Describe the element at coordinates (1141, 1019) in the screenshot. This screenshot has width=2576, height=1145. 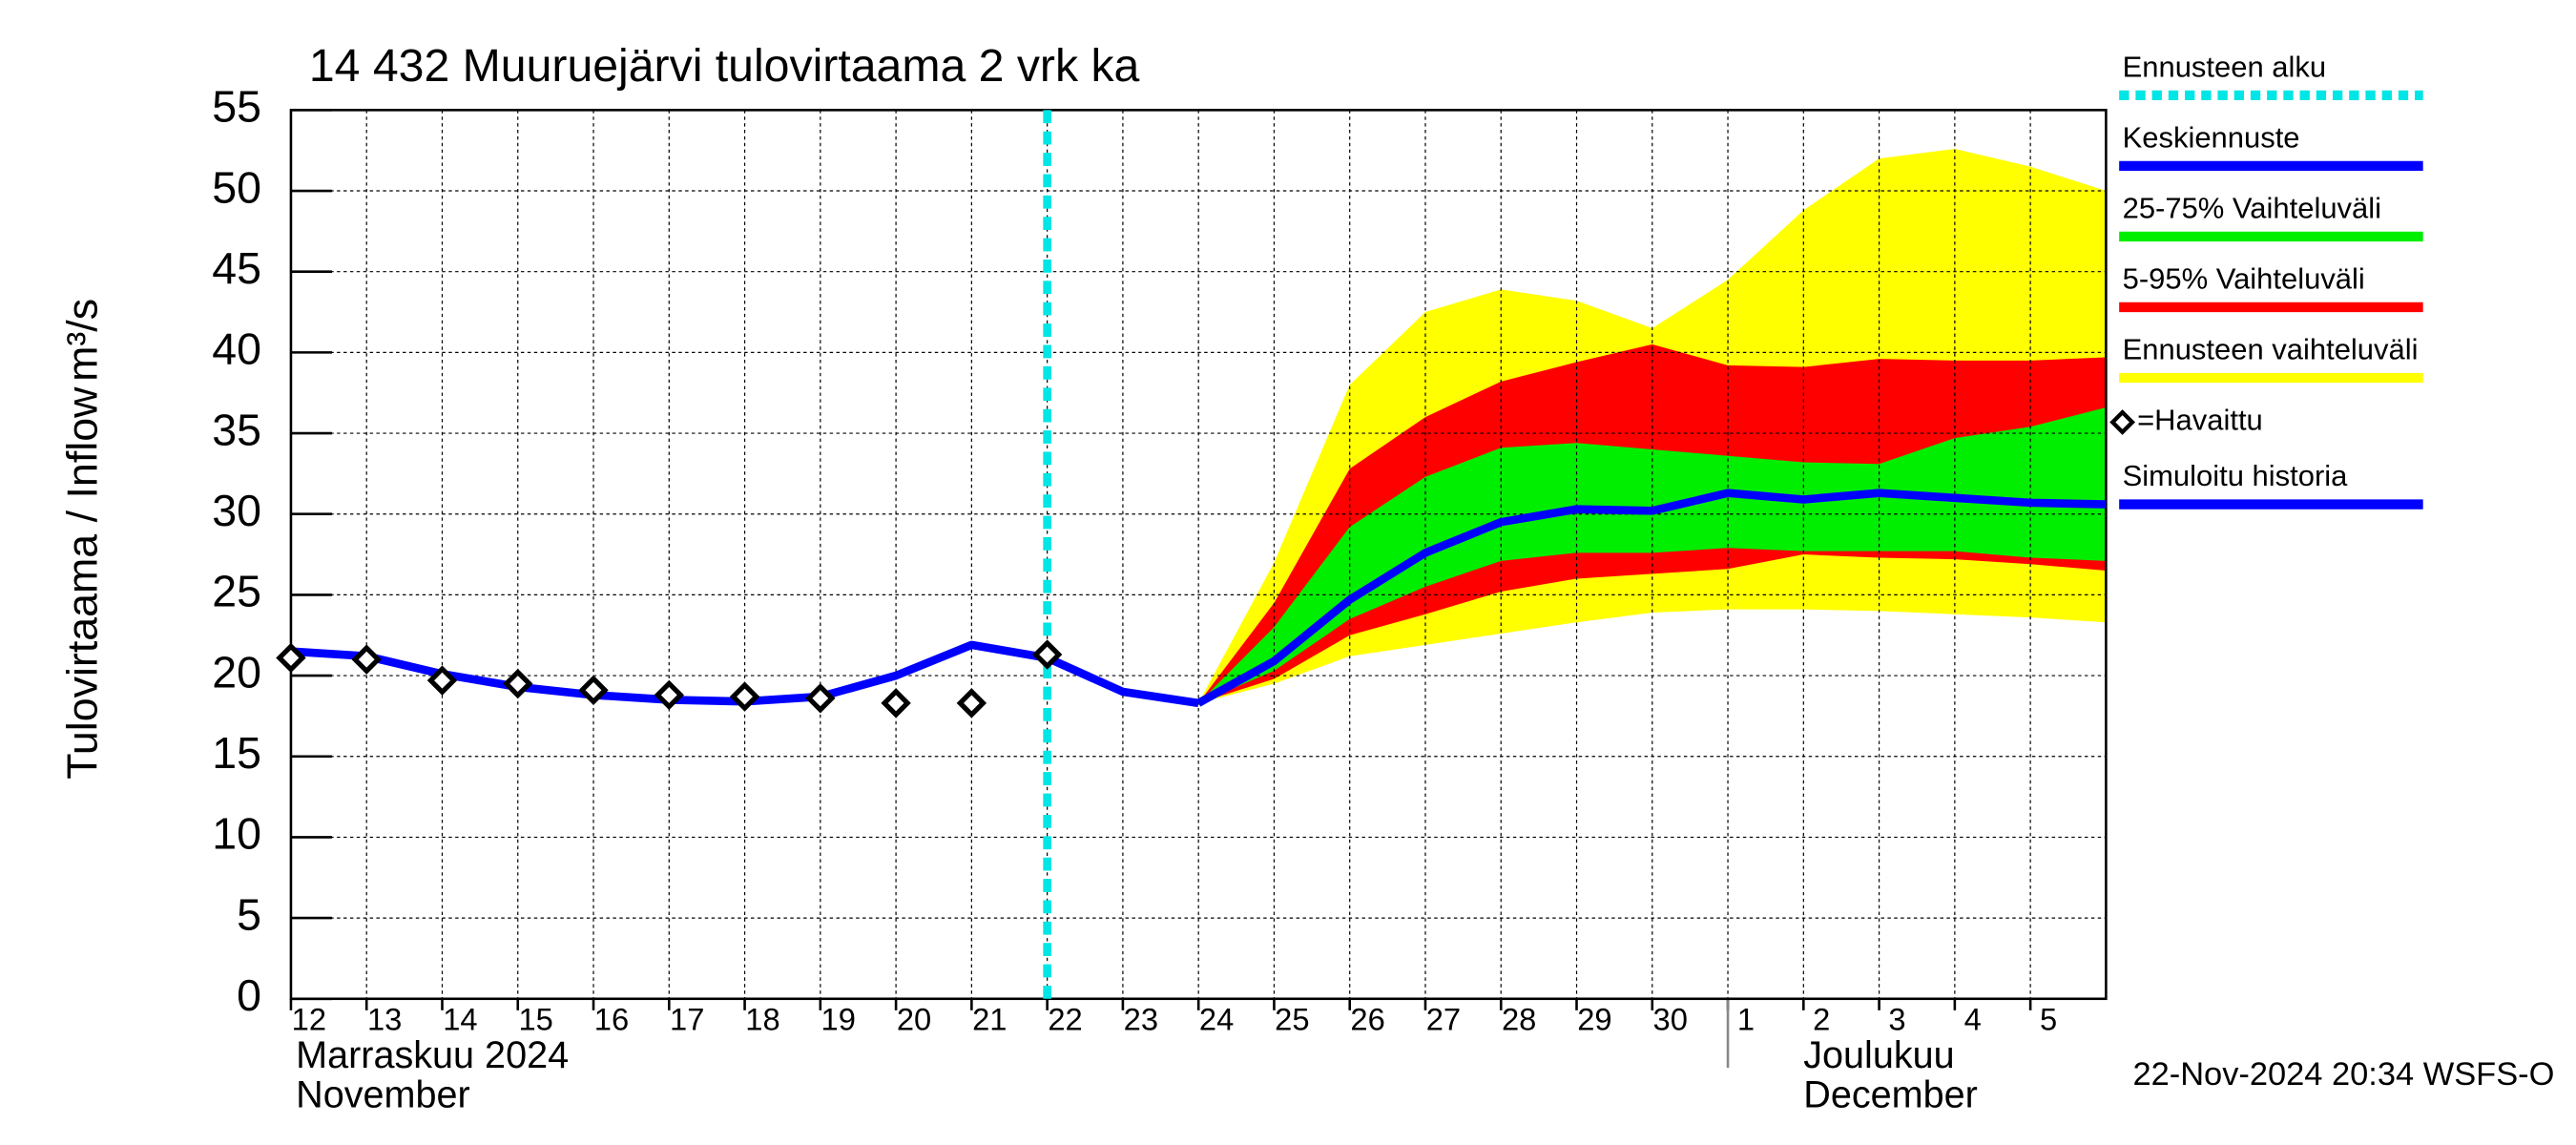
I see `x-tick-label: 23` at that location.